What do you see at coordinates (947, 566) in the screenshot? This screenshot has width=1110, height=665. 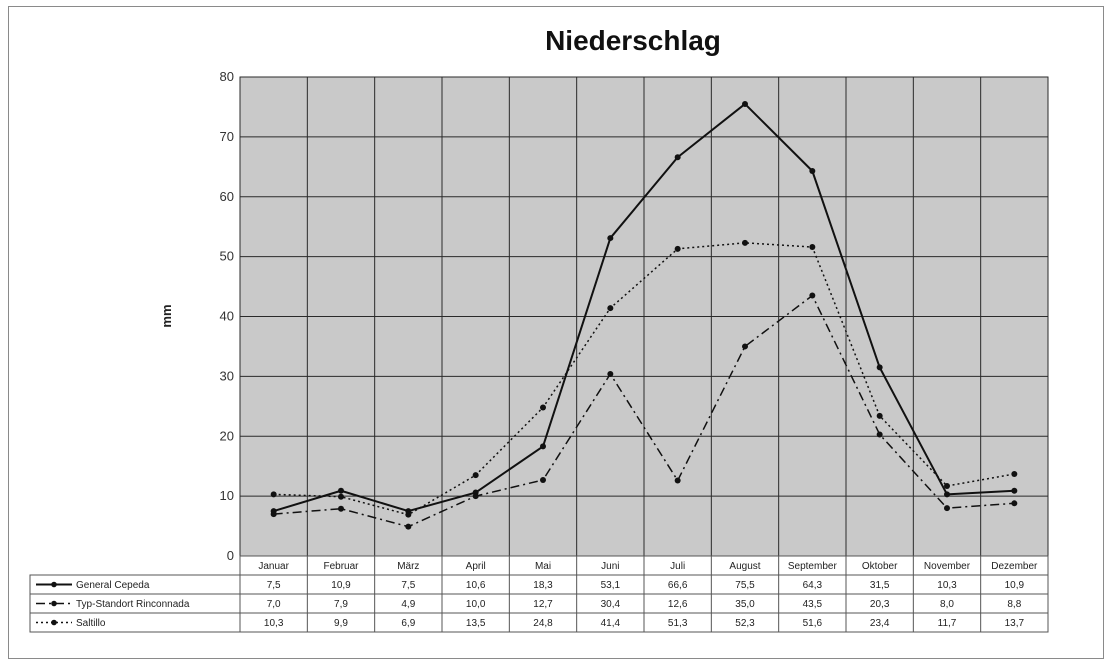 I see `category-label: November` at bounding box center [947, 566].